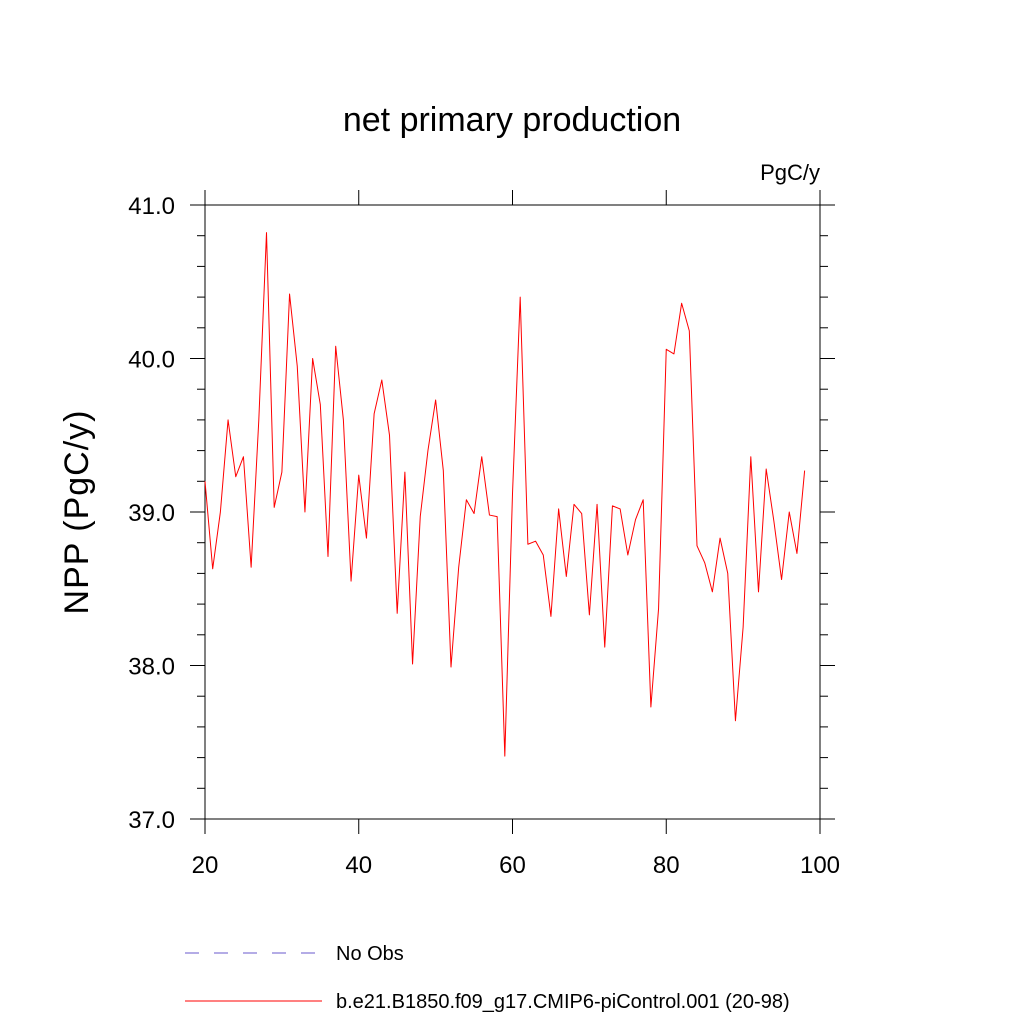  What do you see at coordinates (790, 172) in the screenshot?
I see `units-label: PgC/y` at bounding box center [790, 172].